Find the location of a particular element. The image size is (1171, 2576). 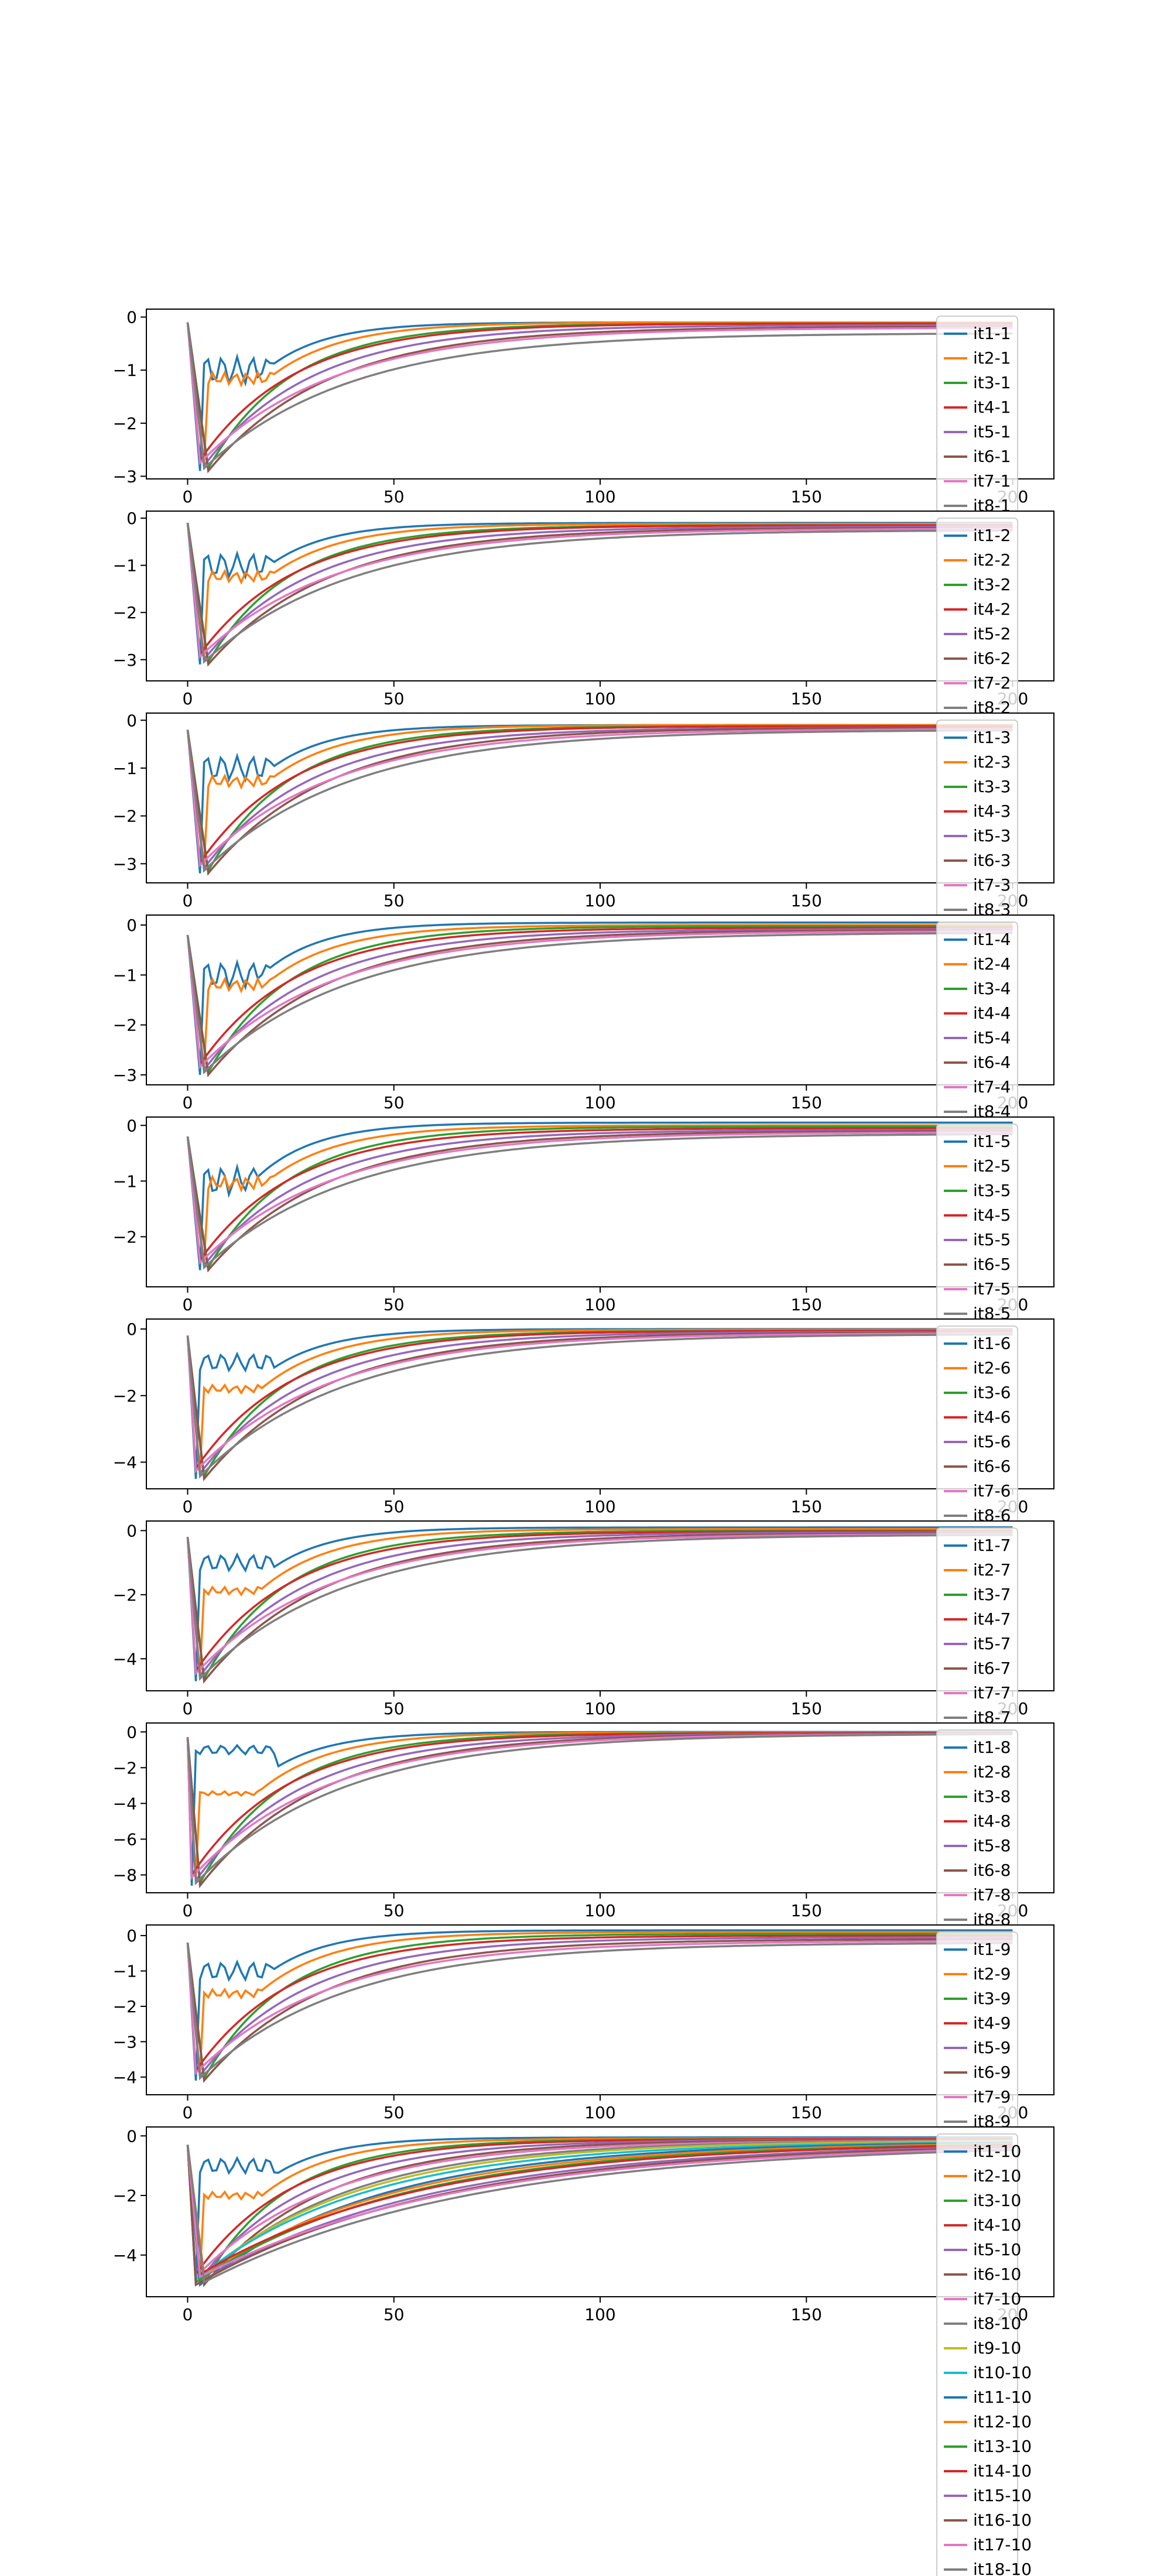

legend-label: it6-3 is located at coordinates (992, 860).